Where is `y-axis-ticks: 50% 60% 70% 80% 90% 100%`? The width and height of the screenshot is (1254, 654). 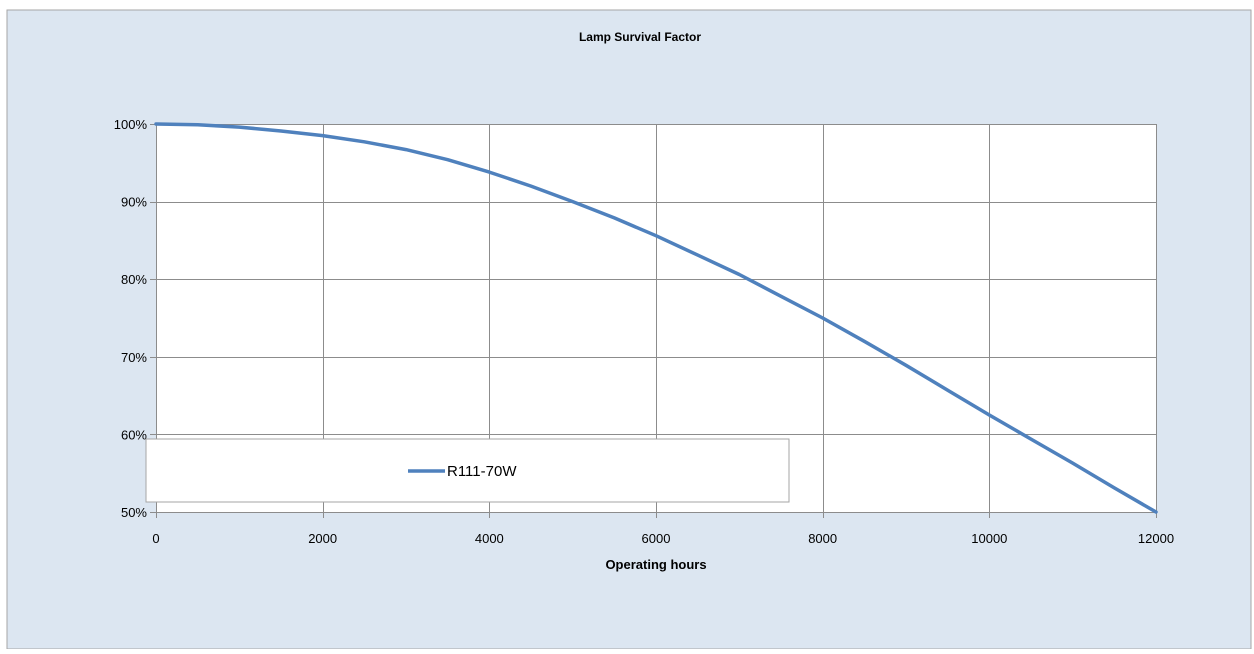
y-axis-ticks: 50% 60% 70% 80% 90% 100% is located at coordinates (131, 318).